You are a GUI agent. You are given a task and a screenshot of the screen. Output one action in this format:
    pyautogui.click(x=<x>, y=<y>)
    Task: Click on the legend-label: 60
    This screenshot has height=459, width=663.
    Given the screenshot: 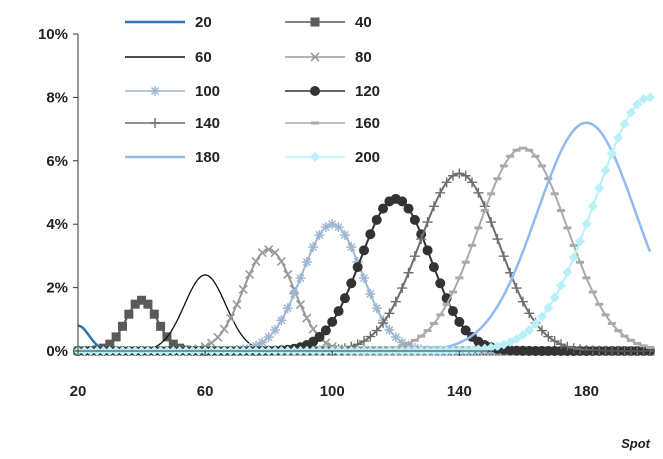 What is the action you would take?
    pyautogui.click(x=203, y=57)
    